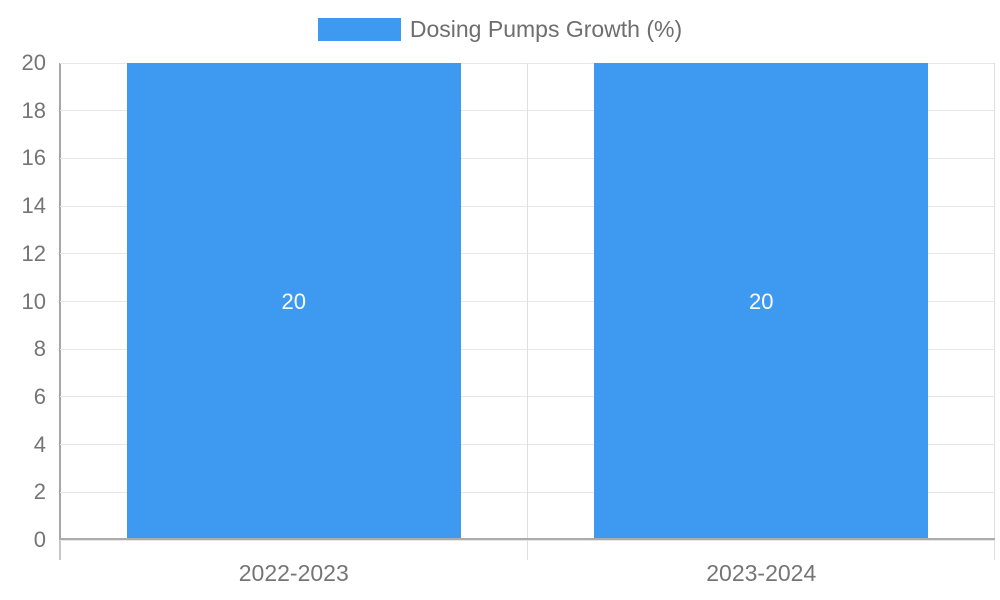  I want to click on y-tick-label: 10, so click(33, 301).